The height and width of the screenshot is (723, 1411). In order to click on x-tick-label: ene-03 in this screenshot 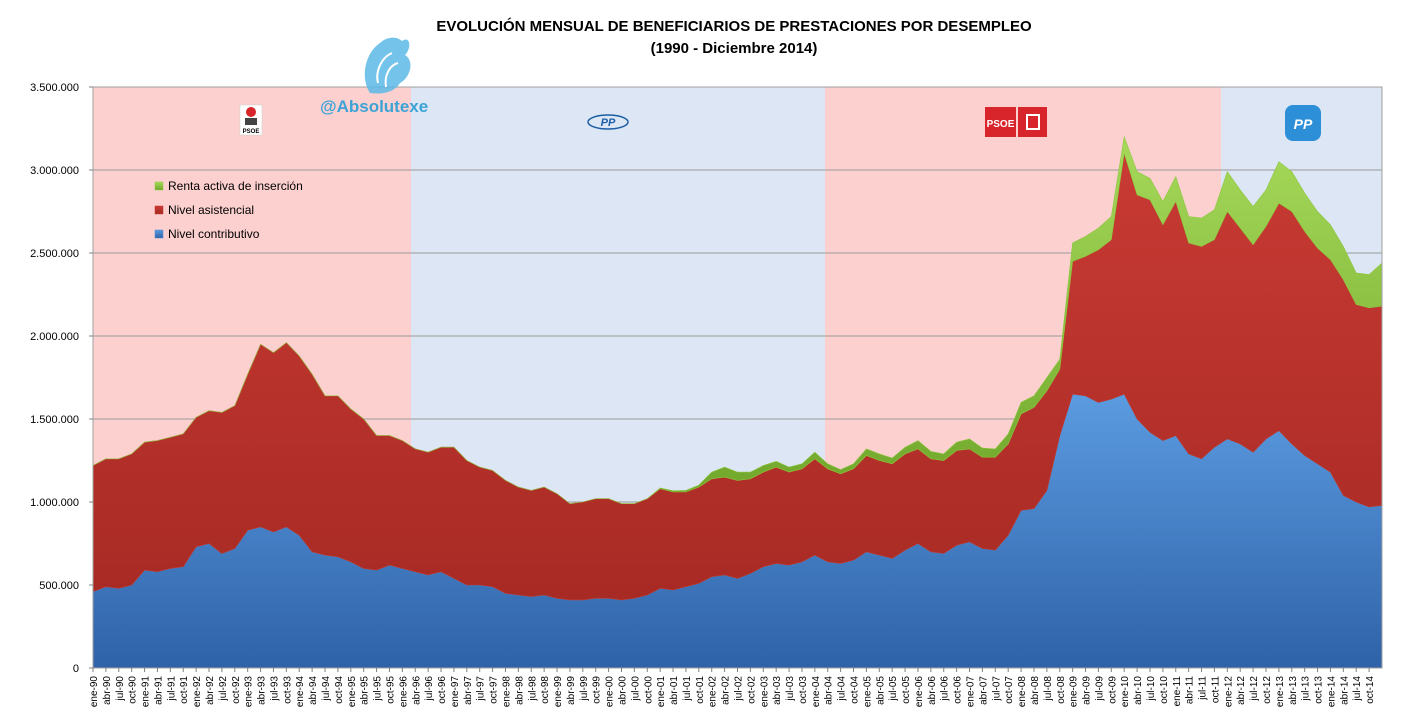, I will do `click(764, 692)`.